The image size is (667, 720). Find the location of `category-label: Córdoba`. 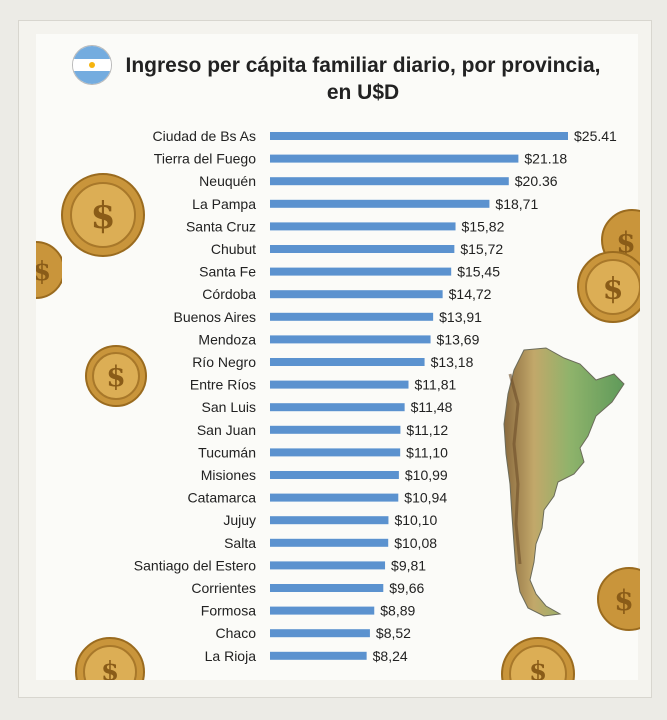

category-label: Córdoba is located at coordinates (229, 294).